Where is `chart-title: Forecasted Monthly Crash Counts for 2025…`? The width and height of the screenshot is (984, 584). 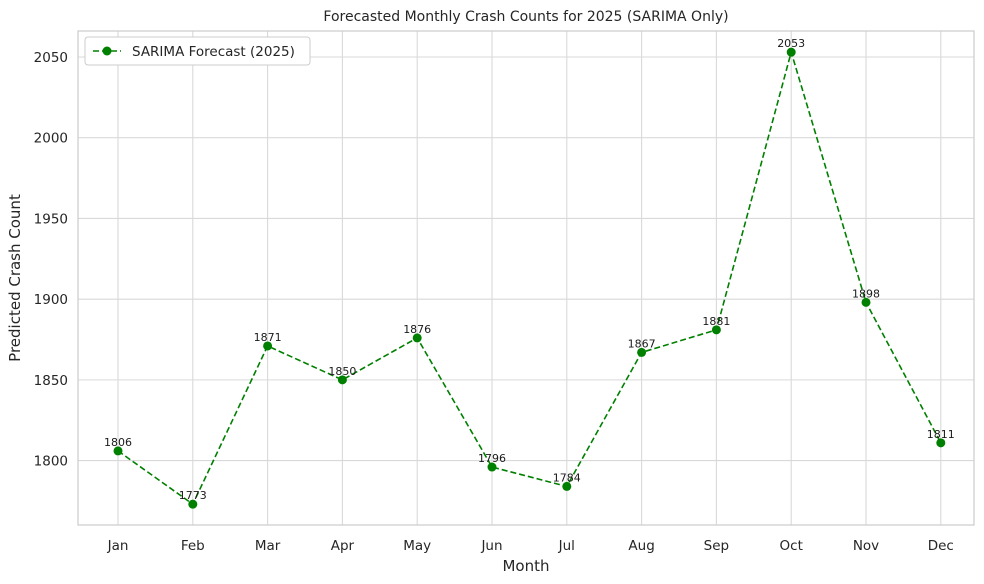
chart-title: Forecasted Monthly Crash Counts for 2025… is located at coordinates (525, 17).